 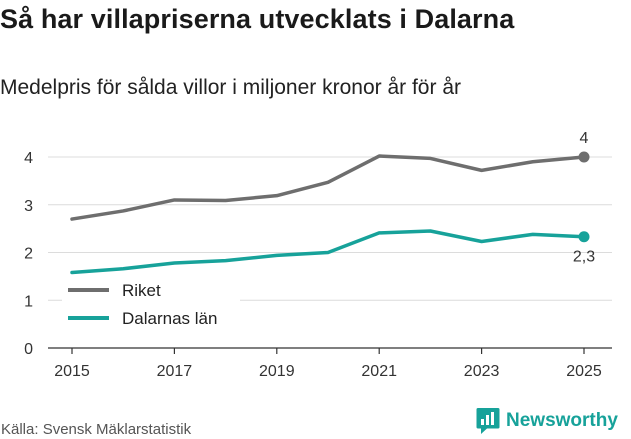 I want to click on legend-label-dalarnas-lan: Dalarnas län, so click(x=169, y=318).